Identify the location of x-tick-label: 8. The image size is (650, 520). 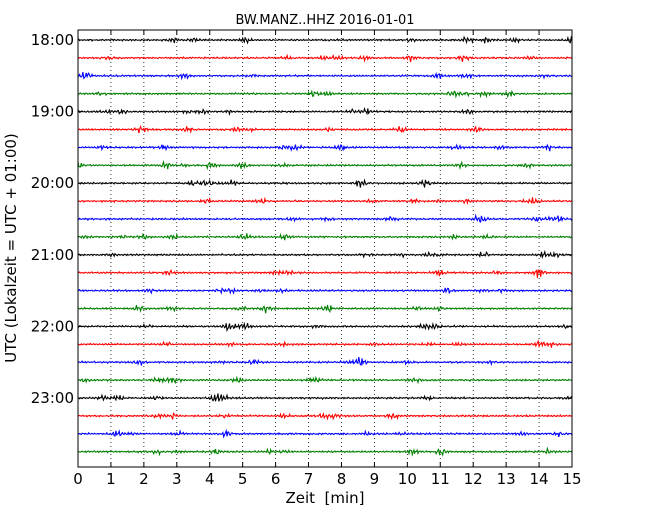
(342, 479).